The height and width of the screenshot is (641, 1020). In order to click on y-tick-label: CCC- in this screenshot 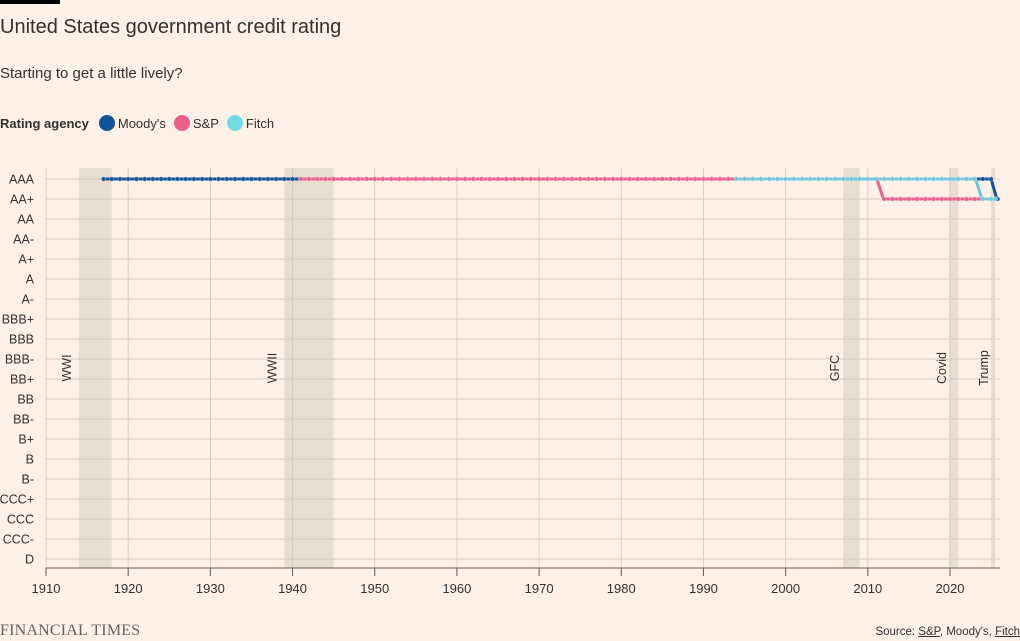, I will do `click(18, 540)`.